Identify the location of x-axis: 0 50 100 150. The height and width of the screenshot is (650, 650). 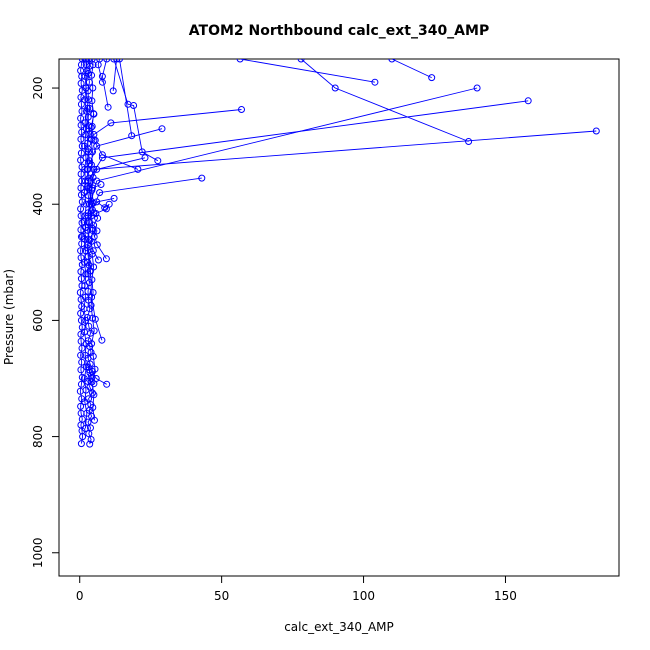
(296, 589).